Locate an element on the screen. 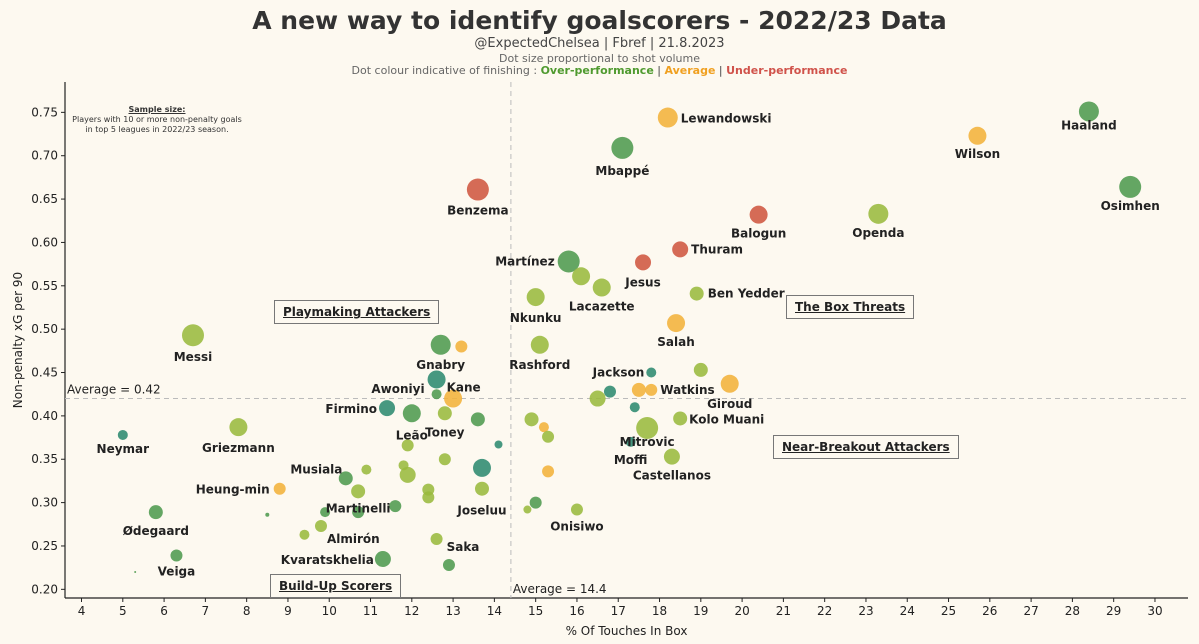 This screenshot has height=644, width=1199. player-label: Heung-min is located at coordinates (233, 490).